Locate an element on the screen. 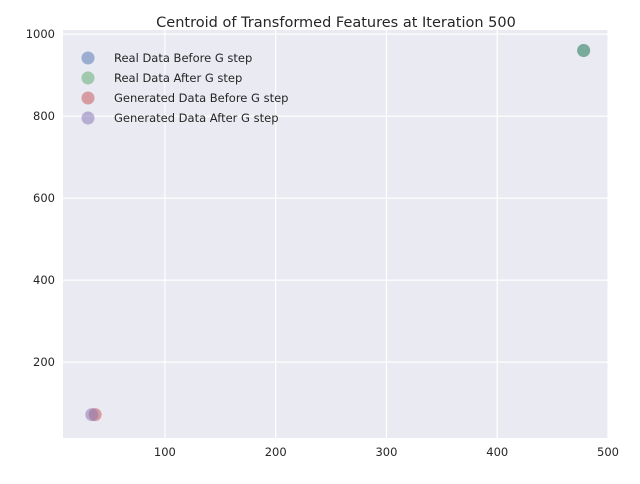 The height and width of the screenshot is (484, 640). y-tick-label: 800 is located at coordinates (44, 116).